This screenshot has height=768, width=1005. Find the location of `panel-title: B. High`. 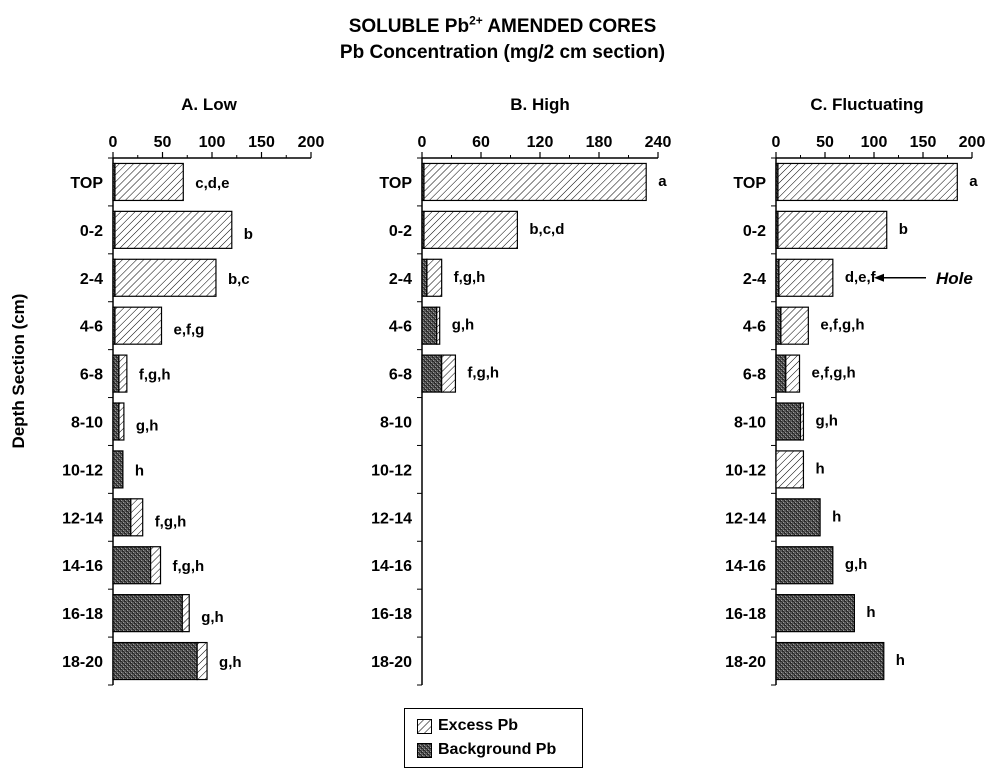

panel-title: B. High is located at coordinates (540, 104).